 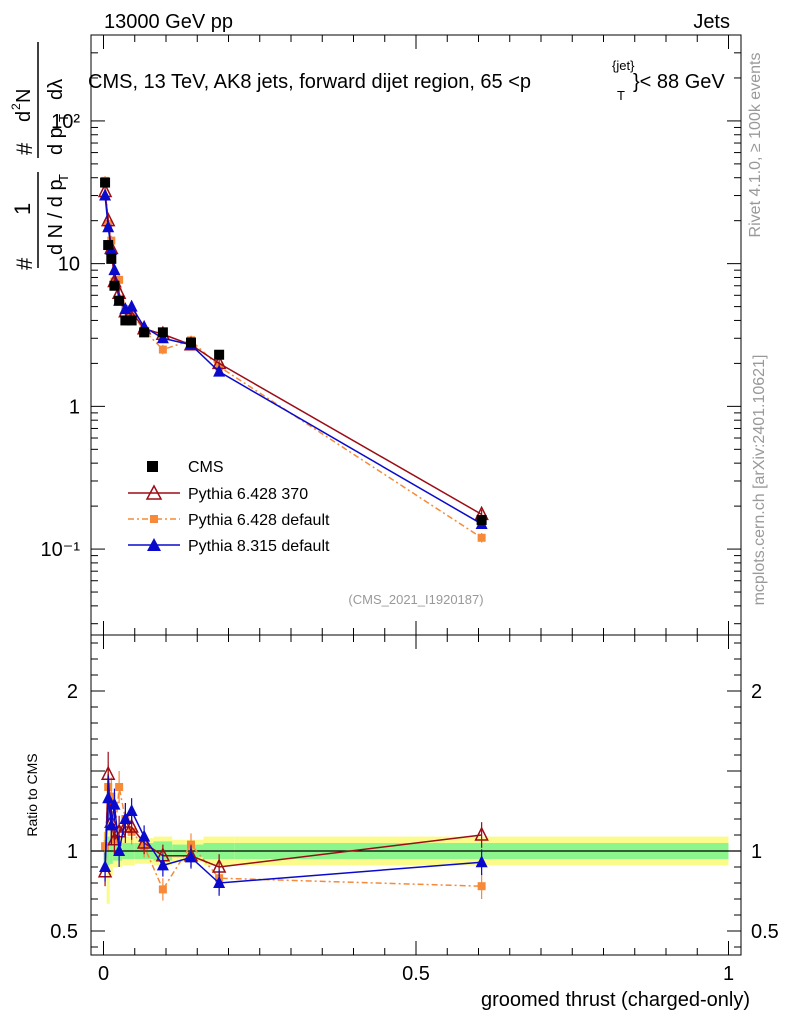 I want to click on ratio-series-py6_default, so click(x=293, y=832).